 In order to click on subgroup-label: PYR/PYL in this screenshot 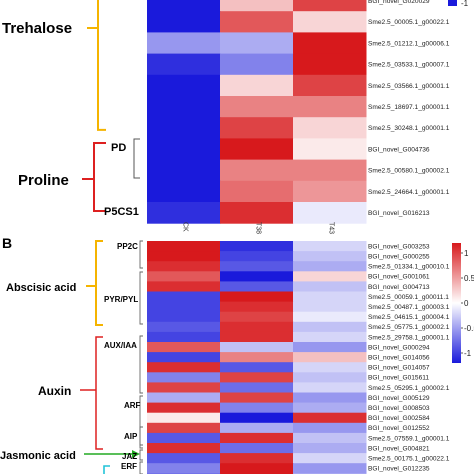, I will do `click(121, 299)`.